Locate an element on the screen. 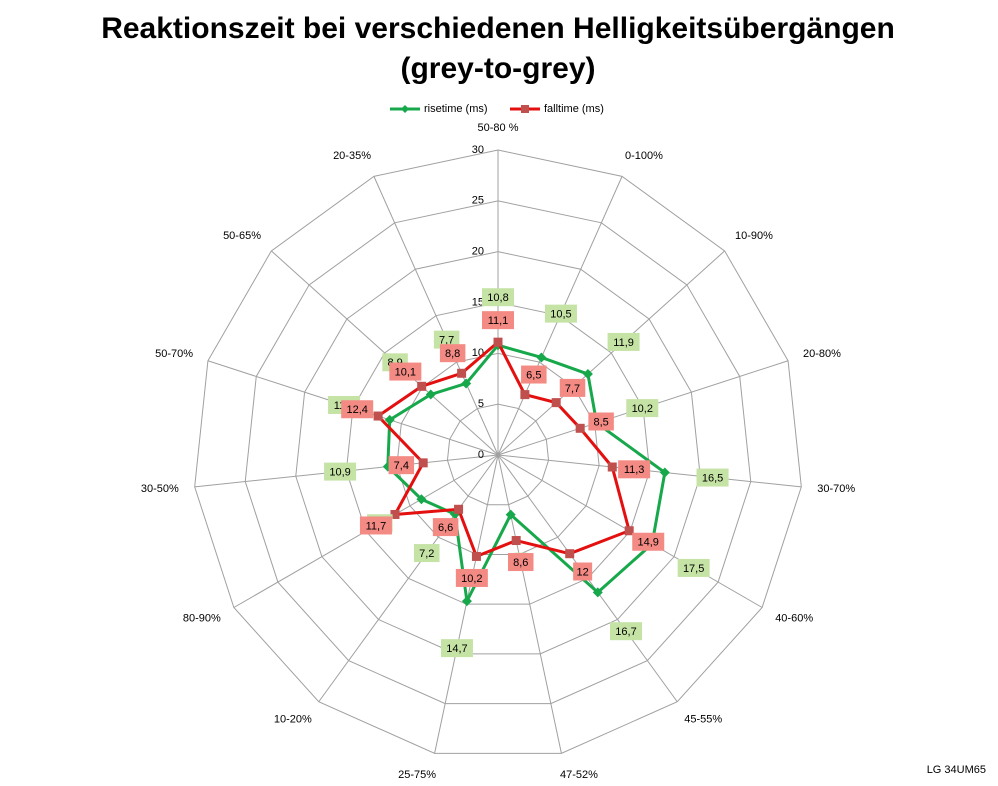 This screenshot has width=998, height=786. r-tick-label: 30 is located at coordinates (478, 150).